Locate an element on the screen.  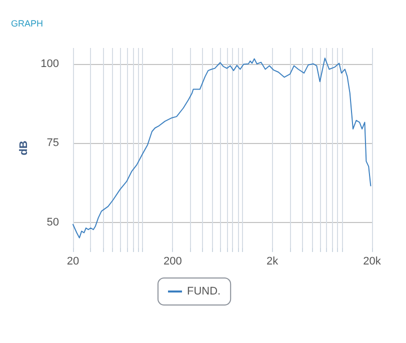
y-tick-label: 50 is located at coordinates (52, 222).